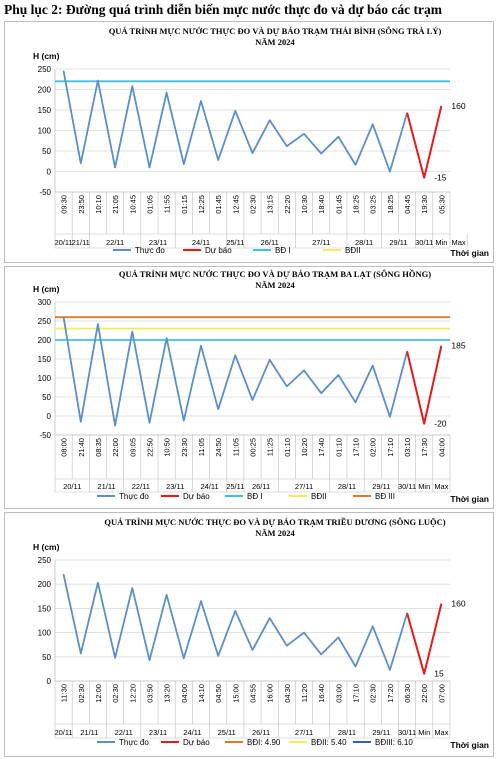 This screenshot has height=759, width=498. Describe the element at coordinates (64, 693) in the screenshot. I see `x-tick-label: 11:30` at that location.